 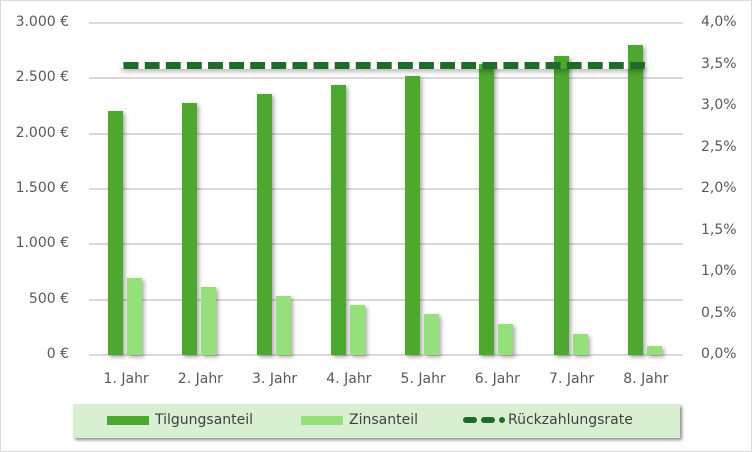 What do you see at coordinates (719, 312) in the screenshot?
I see `y2-axis-tick-label: 0,5%` at bounding box center [719, 312].